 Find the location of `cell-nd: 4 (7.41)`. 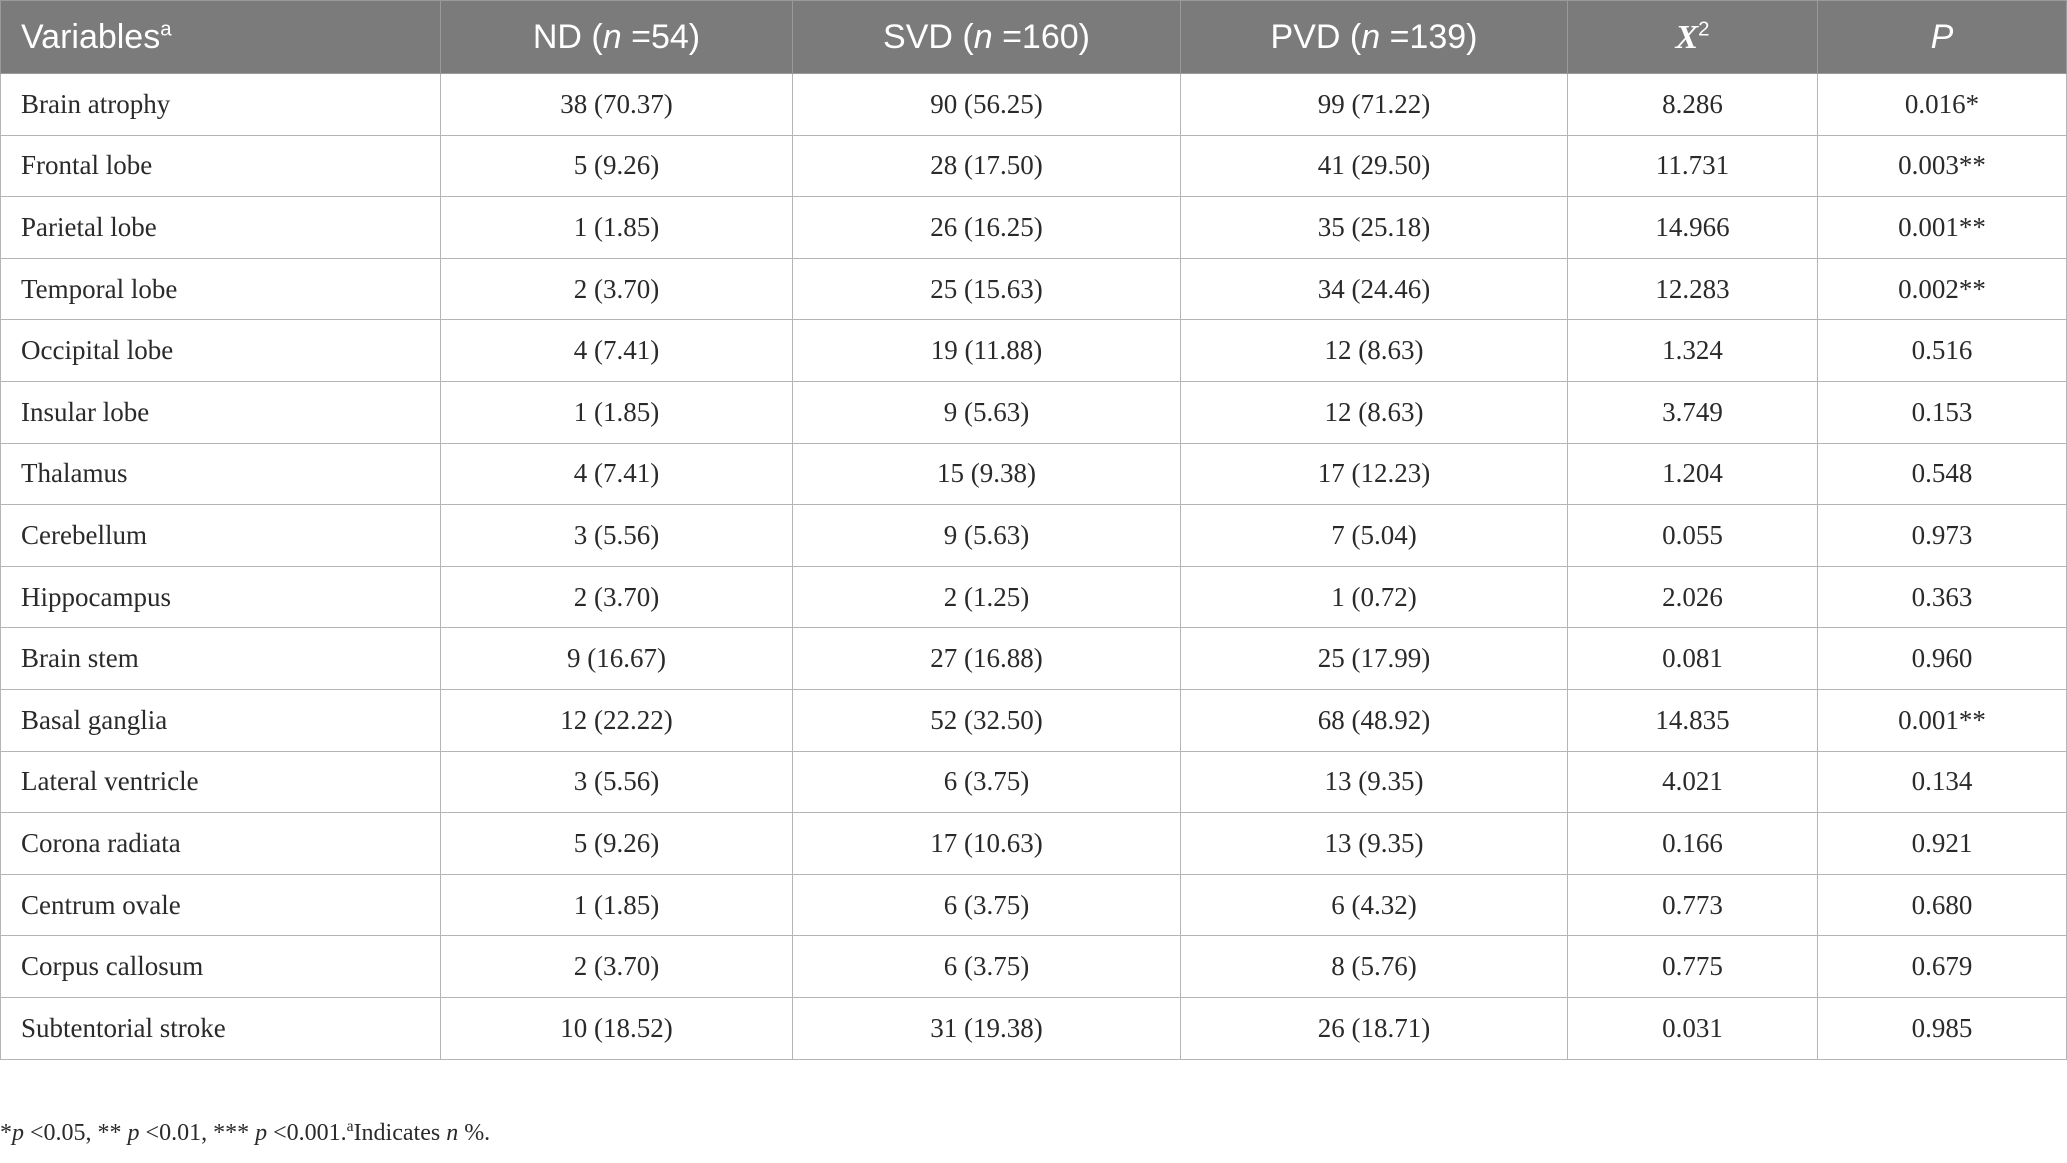

cell-nd: 4 (7.41) is located at coordinates (616, 350).